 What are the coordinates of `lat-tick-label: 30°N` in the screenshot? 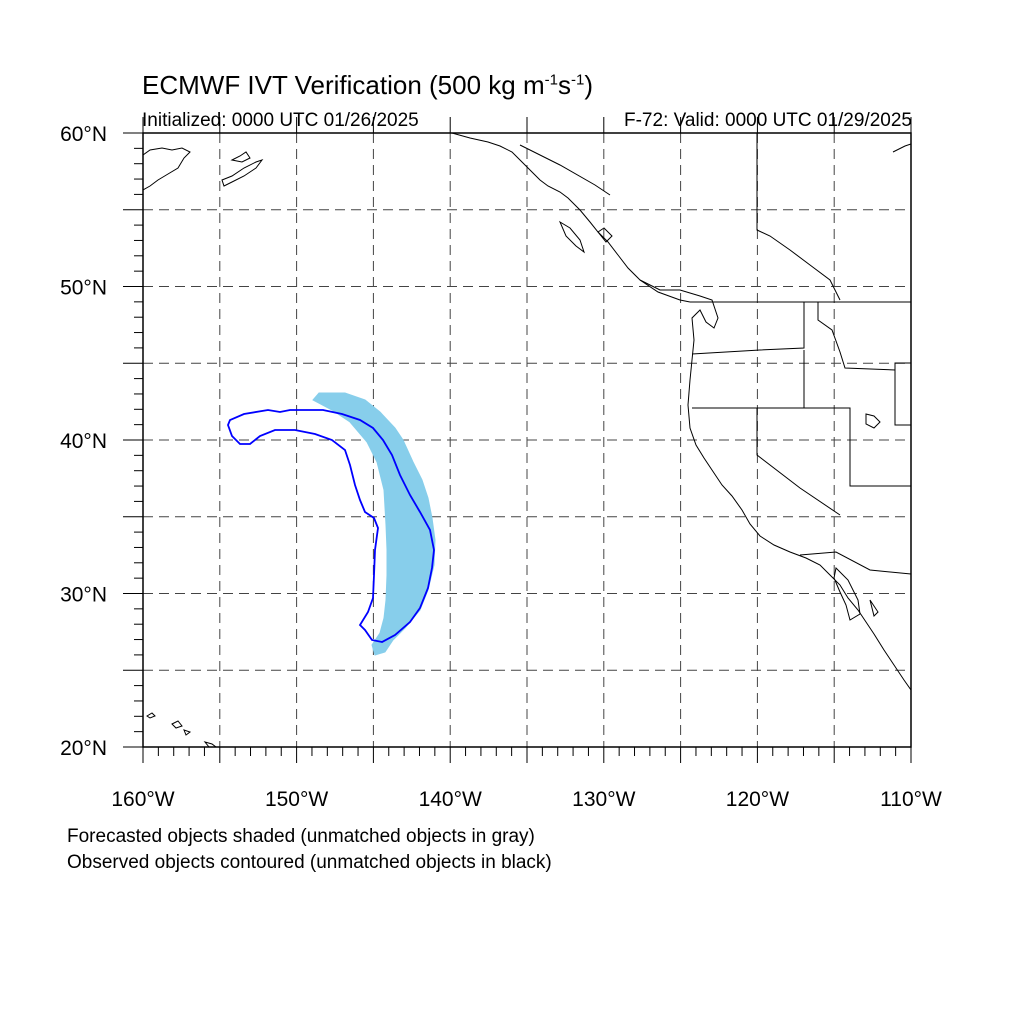 It's located at (83, 595).